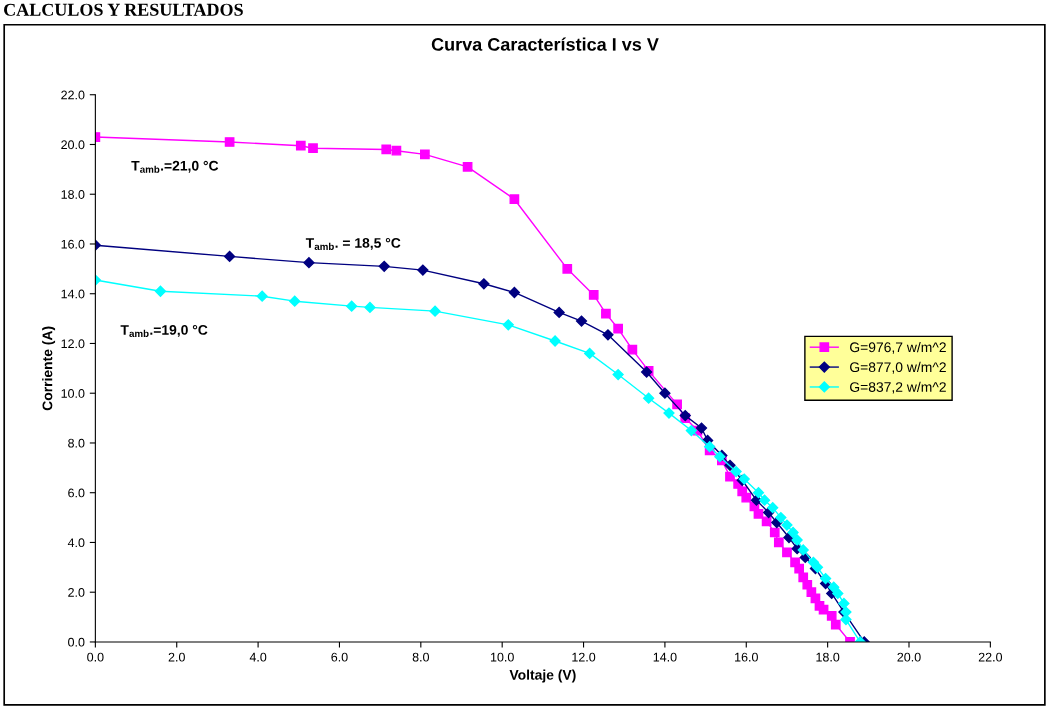 The width and height of the screenshot is (1048, 707). I want to click on x-tick-label: 16.0, so click(746, 657).